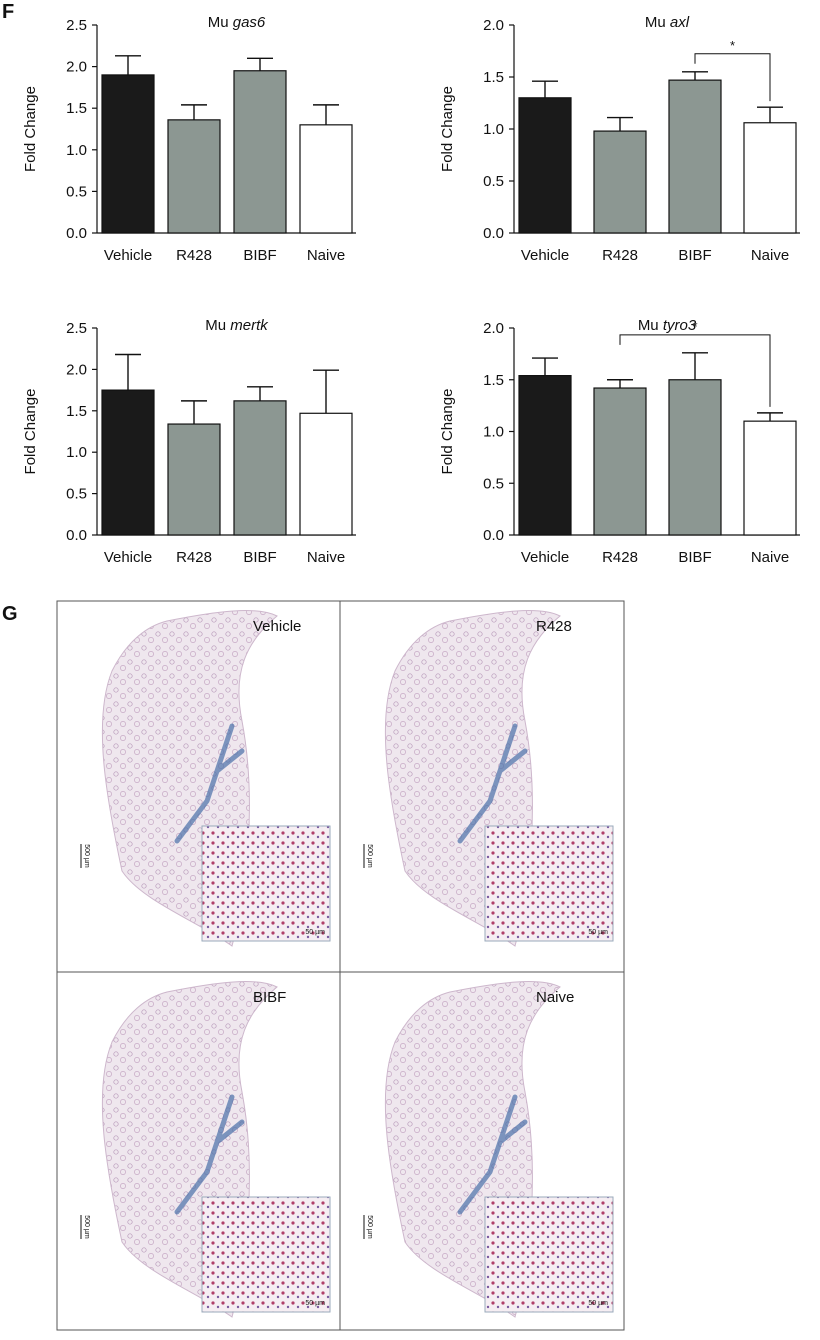 The height and width of the screenshot is (1340, 820). I want to click on image-label: R428, so click(554, 626).